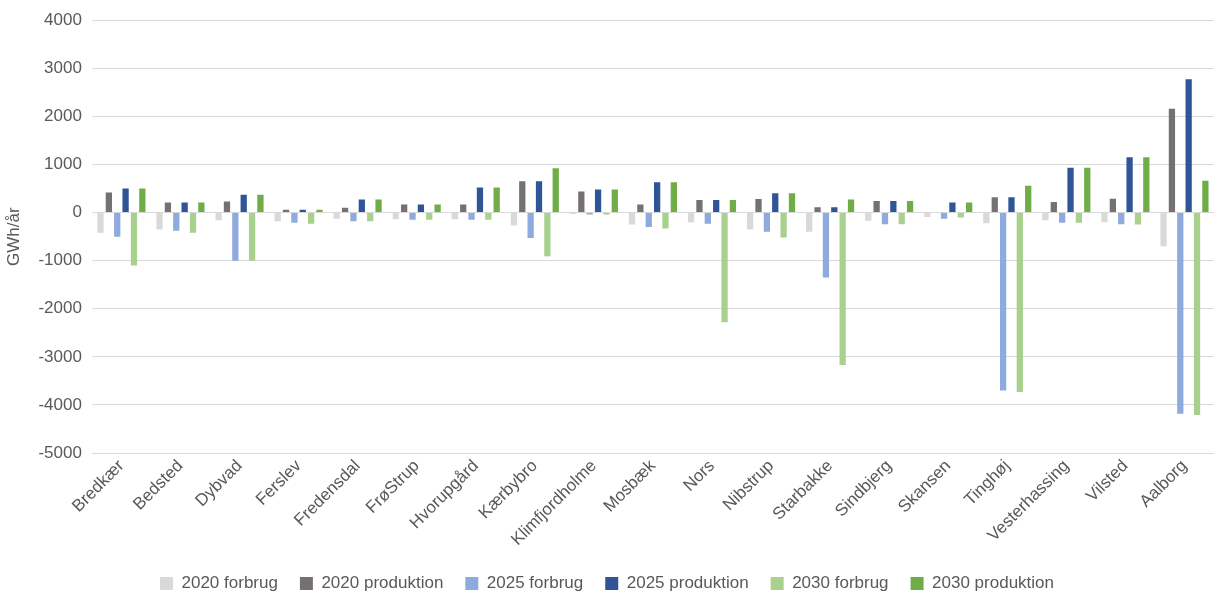 Image resolution: width=1219 pixels, height=602 pixels. I want to click on legend-label: 2030 forbrug, so click(840, 583).